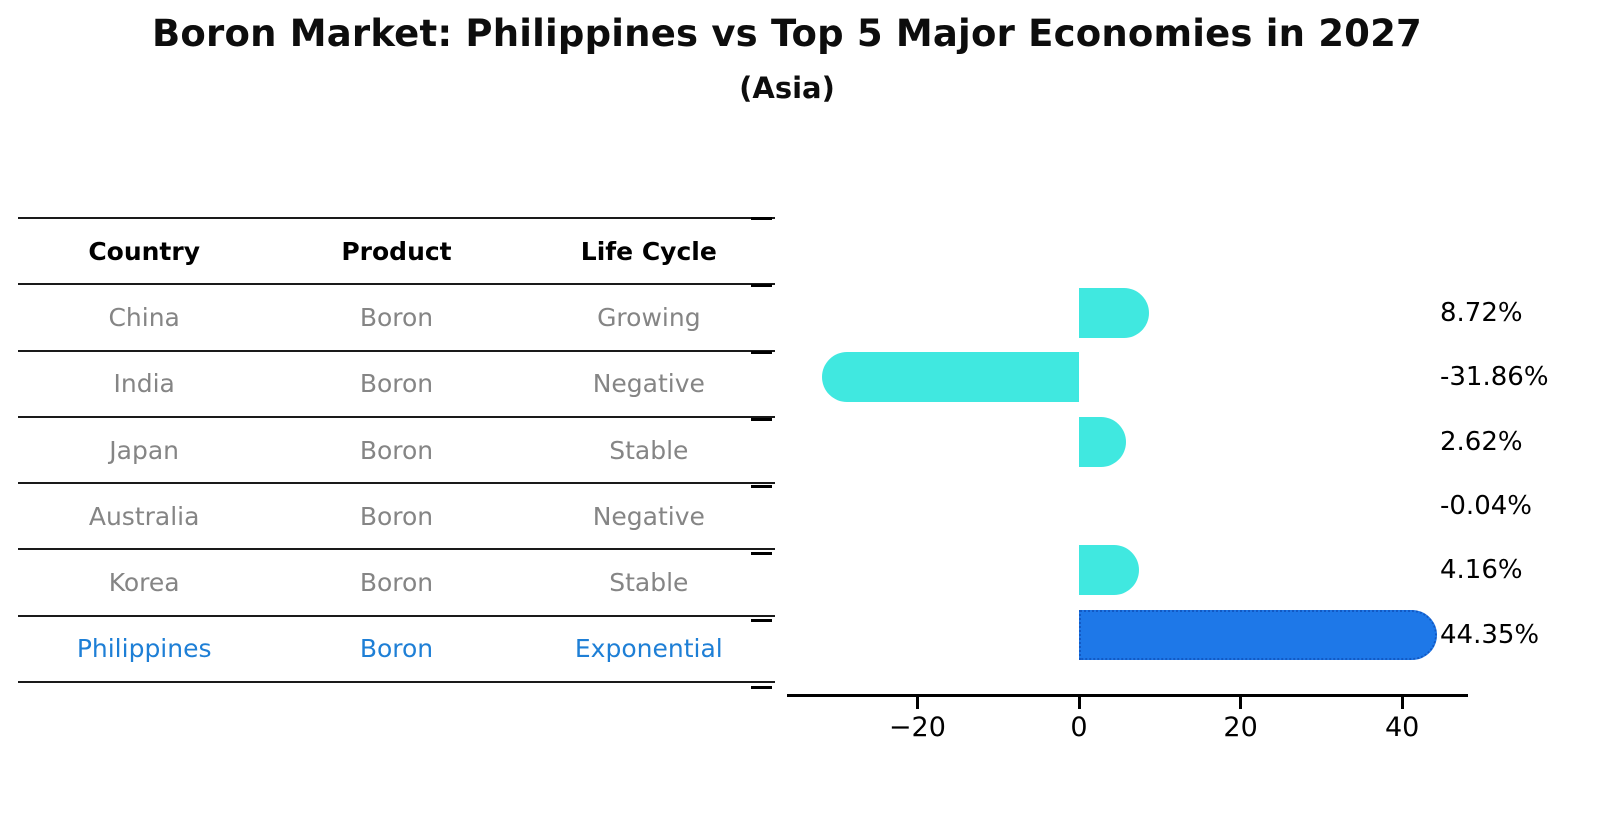  I want to click on bar-india, so click(950, 377).